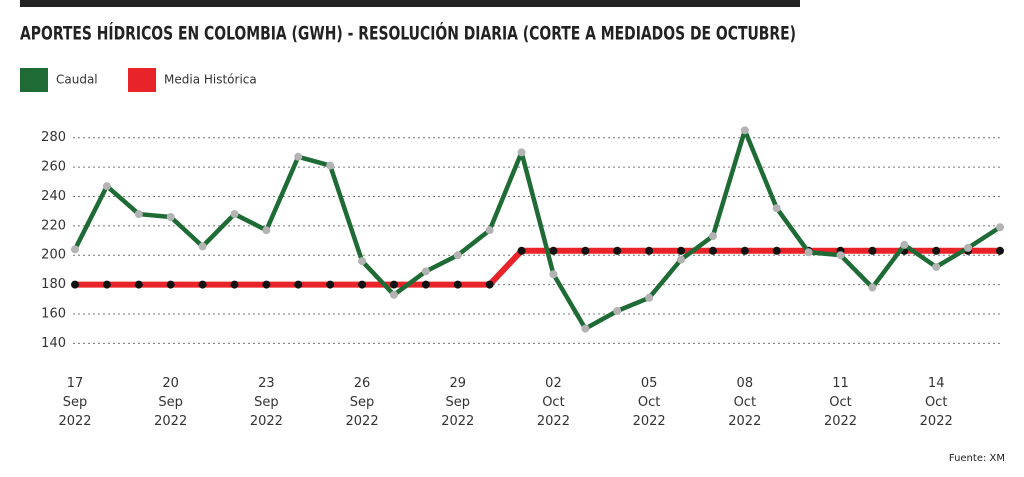 The width and height of the screenshot is (1024, 477). I want to click on series-line, so click(537, 267).